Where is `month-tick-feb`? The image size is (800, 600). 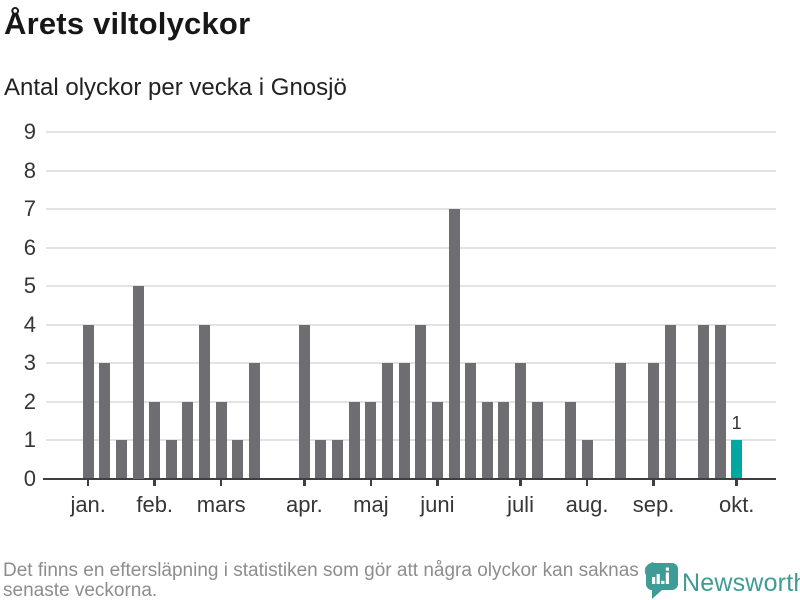 month-tick-feb is located at coordinates (154, 482).